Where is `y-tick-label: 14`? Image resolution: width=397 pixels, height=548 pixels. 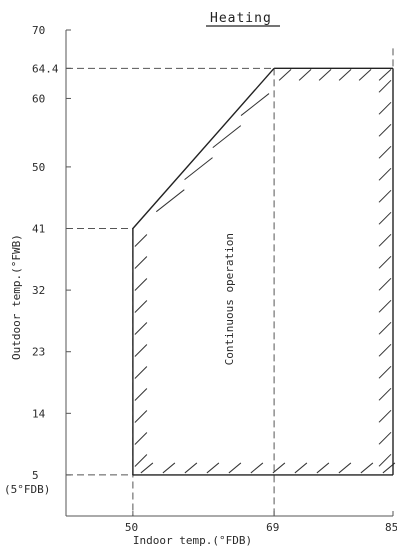
y-tick-label: 14 is located at coordinates (39, 413).